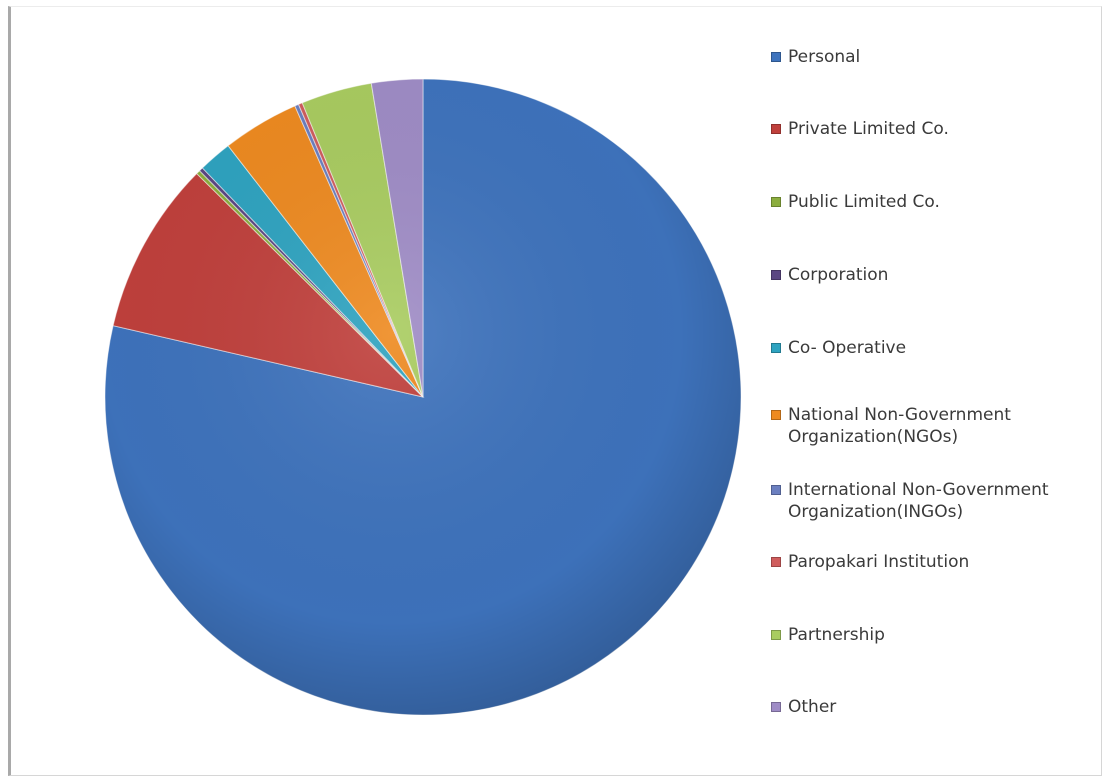 Image resolution: width=1107 pixels, height=783 pixels. Describe the element at coordinates (868, 129) in the screenshot. I see `legend-label: Private Limited Co.` at that location.